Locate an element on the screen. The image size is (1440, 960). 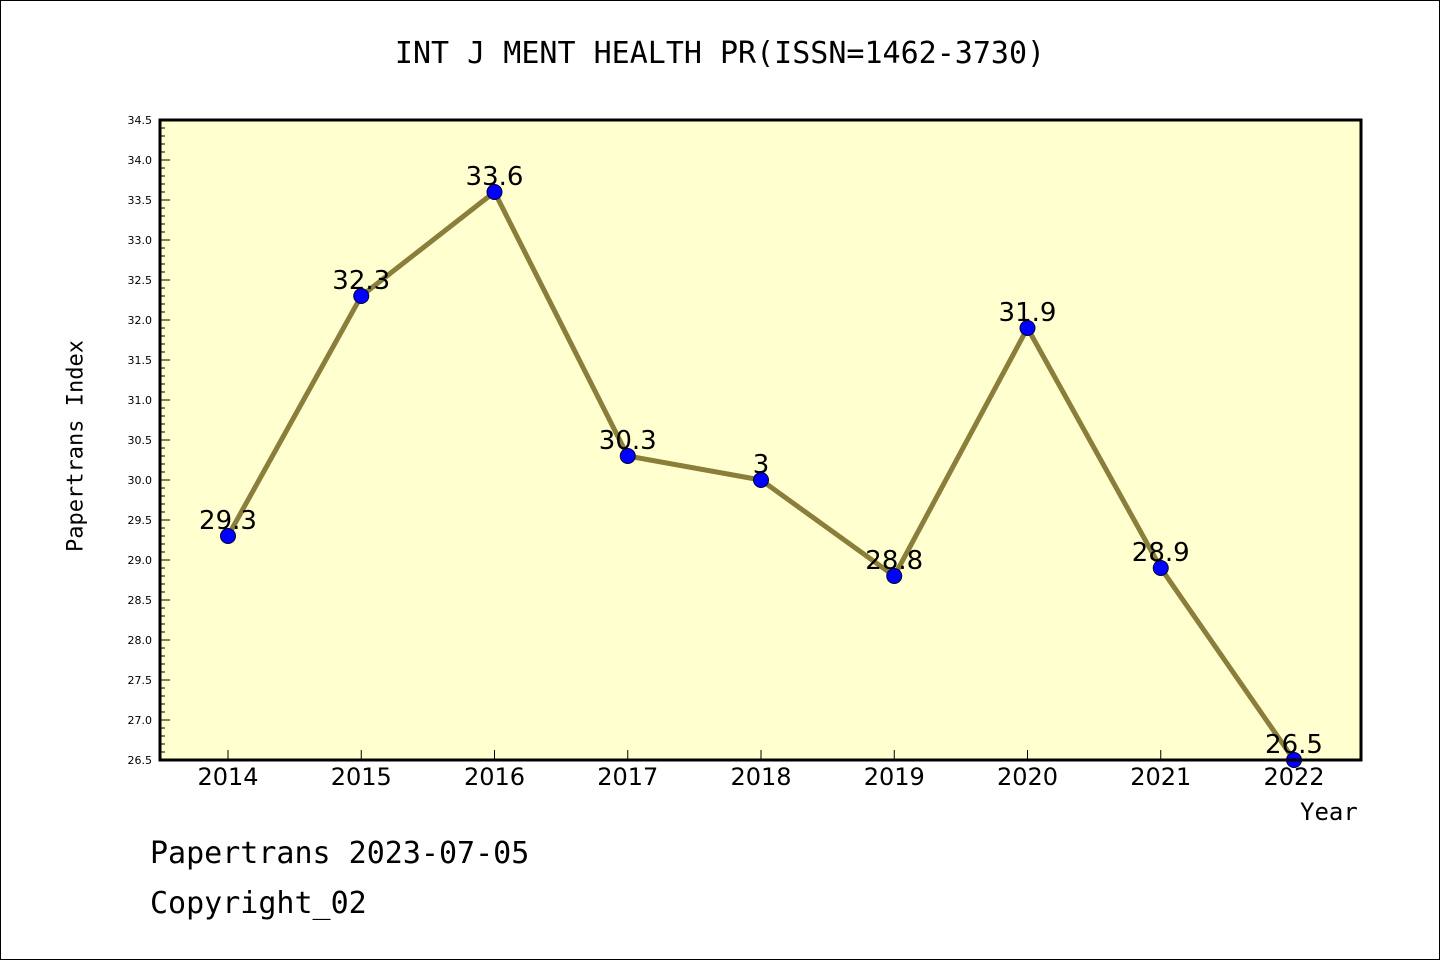
x-tick-label: 2014 is located at coordinates (227, 777).